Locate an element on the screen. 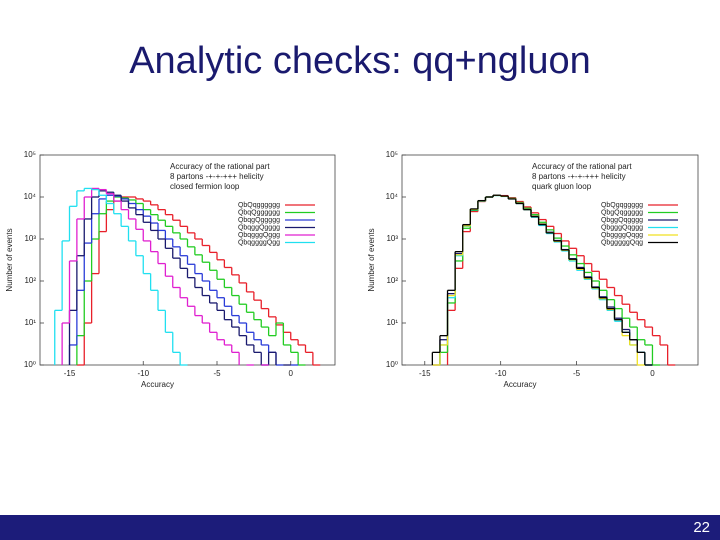 The width and height of the screenshot is (720, 540). legend-label: QbqQgggggg is located at coordinates (259, 212).